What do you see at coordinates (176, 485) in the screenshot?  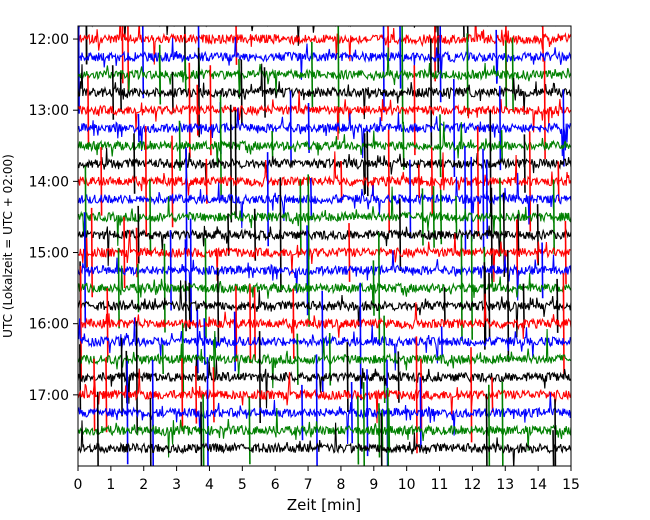 I see `x-tick-label: 3` at bounding box center [176, 485].